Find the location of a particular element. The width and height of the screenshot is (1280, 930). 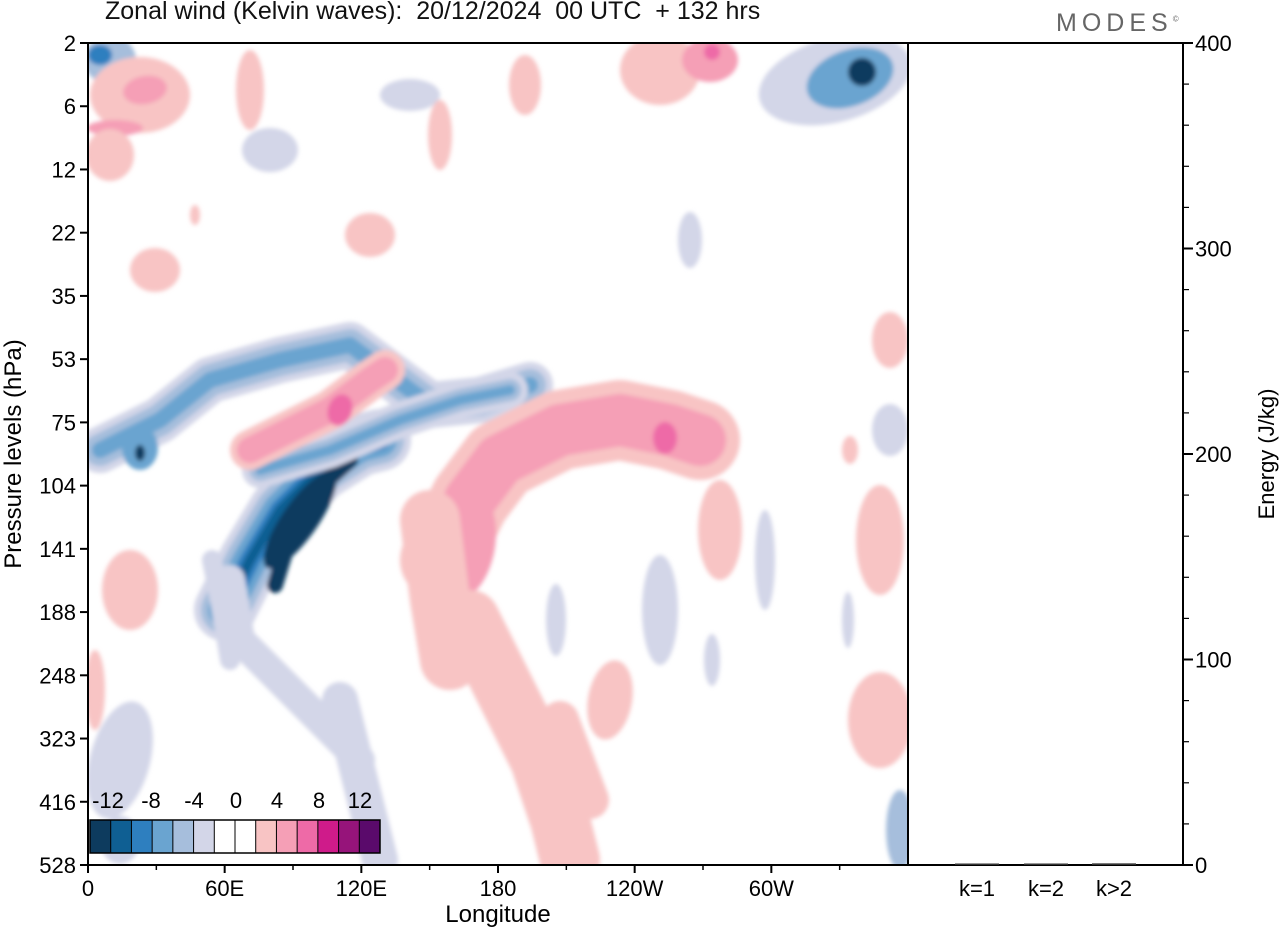

y-tick-label: 104 is located at coordinates (57, 486).